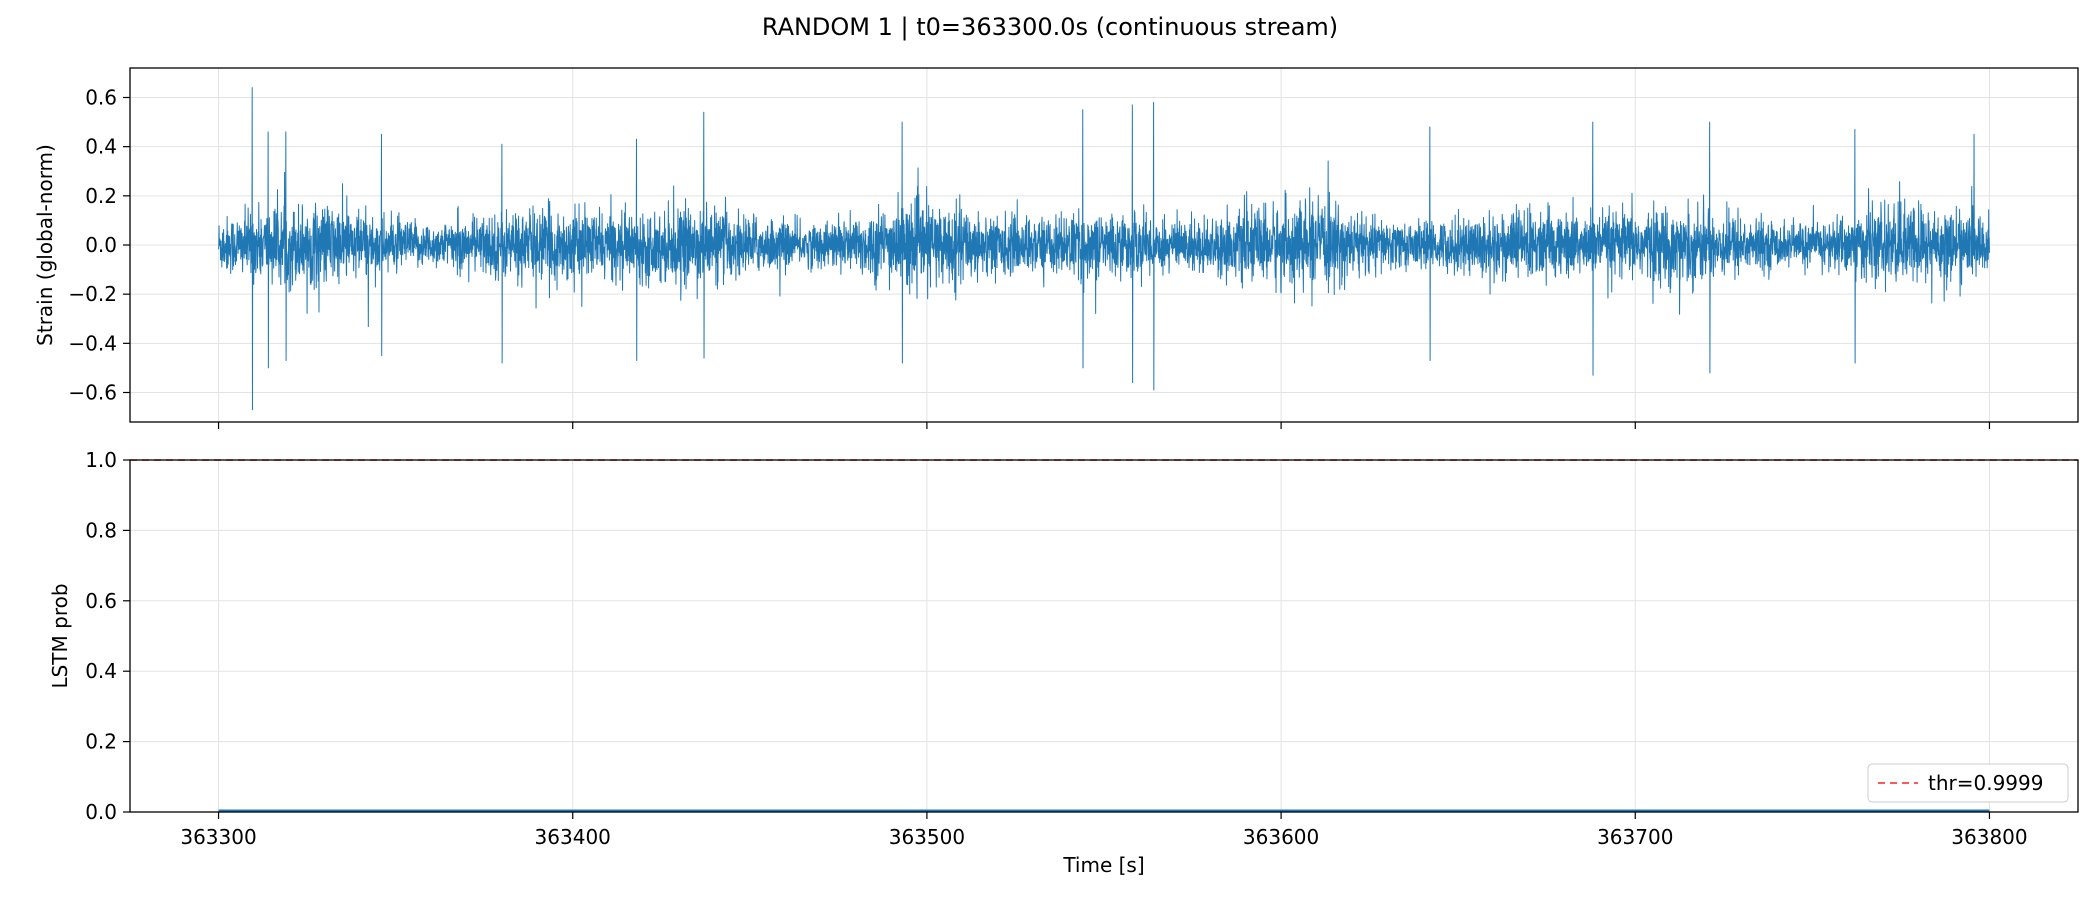 Image resolution: width=2100 pixels, height=900 pixels. Describe the element at coordinates (1989, 837) in the screenshot. I see `lstm-xtick-label-5: 363800` at that location.